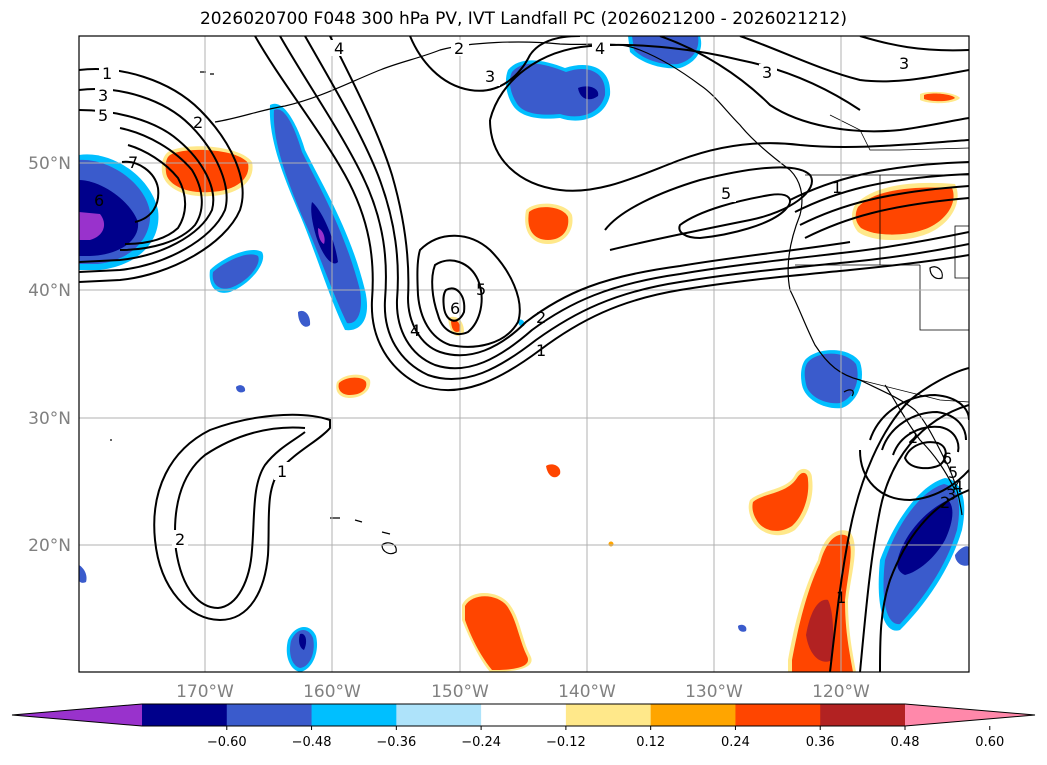 This screenshot has width=1047, height=765. What do you see at coordinates (735, 742) in the screenshot?
I see `colorbar-tick-label: 0.24` at bounding box center [735, 742].